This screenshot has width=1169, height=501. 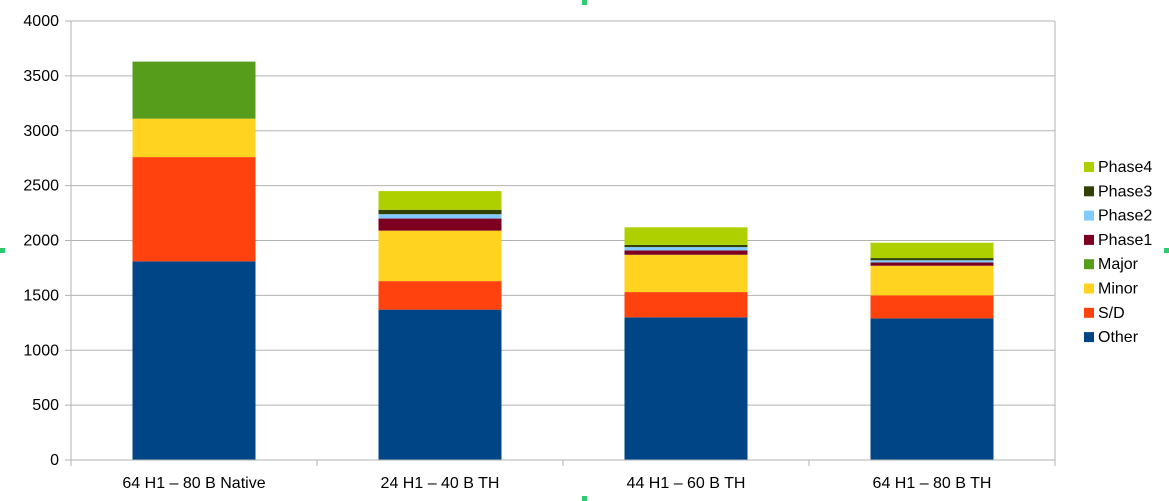 What do you see at coordinates (1118, 264) in the screenshot?
I see `legend-label: Major` at bounding box center [1118, 264].